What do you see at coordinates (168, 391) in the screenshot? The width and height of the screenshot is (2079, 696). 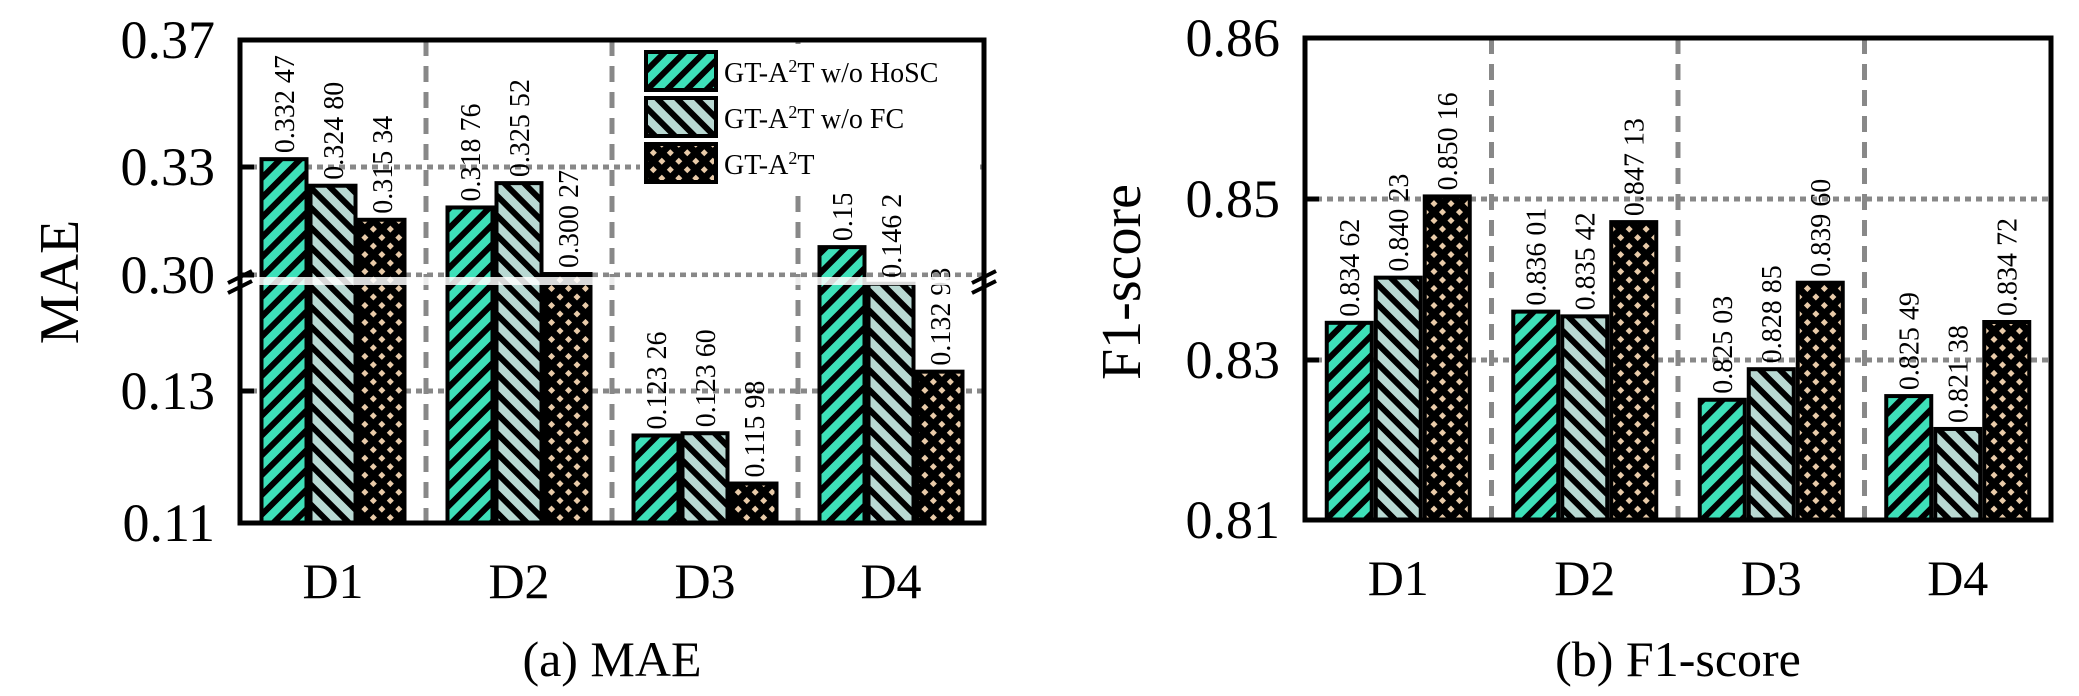 I see `y-tick-label: 0.13` at bounding box center [168, 391].